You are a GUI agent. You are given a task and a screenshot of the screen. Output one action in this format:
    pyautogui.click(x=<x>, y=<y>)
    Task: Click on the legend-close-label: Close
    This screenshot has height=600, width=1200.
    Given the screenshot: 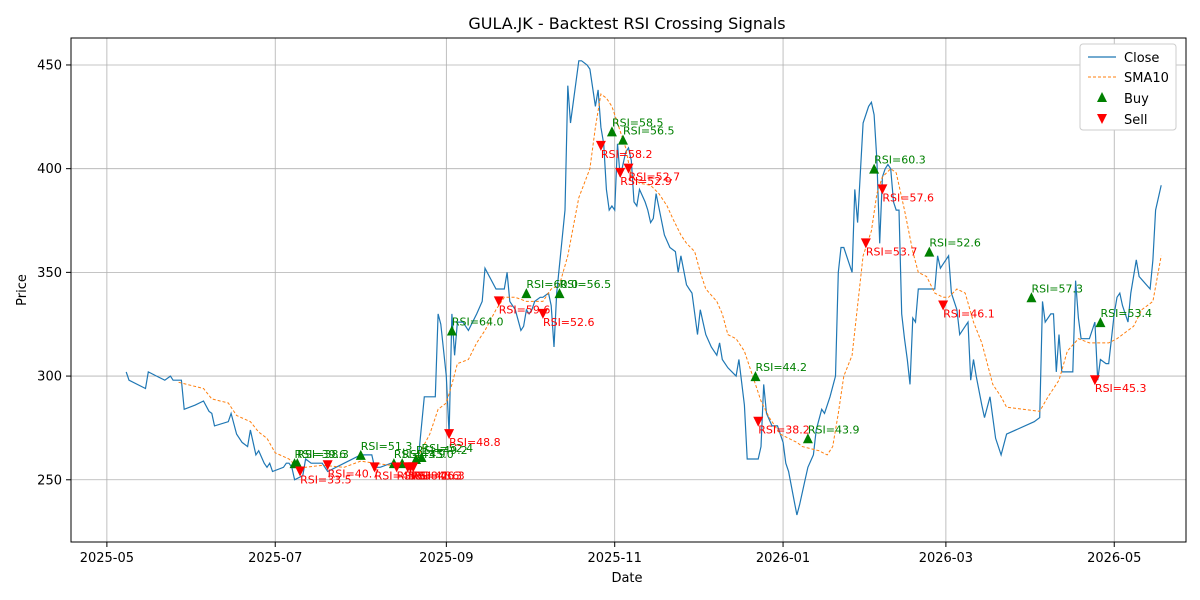 What is the action you would take?
    pyautogui.click(x=1141, y=58)
    